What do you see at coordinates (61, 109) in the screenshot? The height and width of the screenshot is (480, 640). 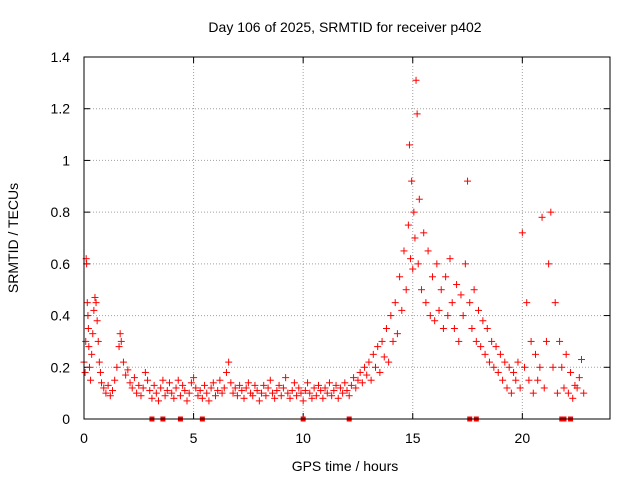 I see `y-tick-label: 1.2` at bounding box center [61, 109].